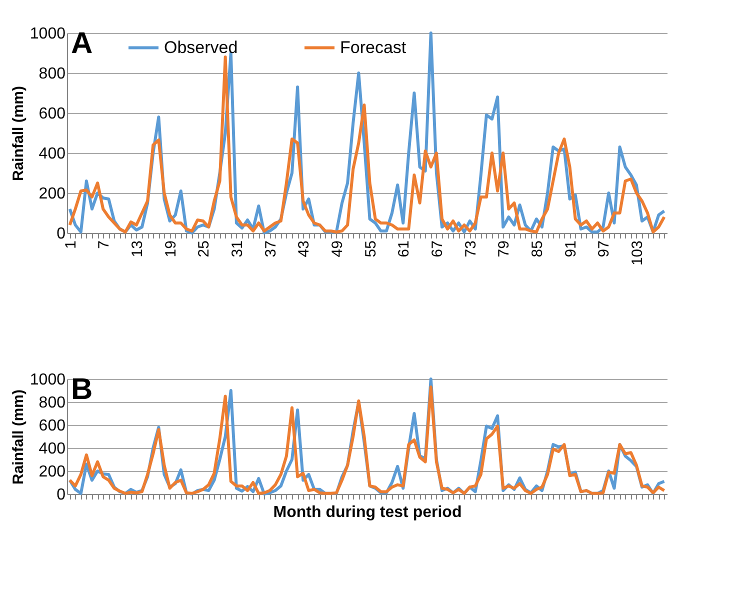 Image resolution: width=748 pixels, height=610 pixels. I want to click on chart-title: A, so click(82, 43).